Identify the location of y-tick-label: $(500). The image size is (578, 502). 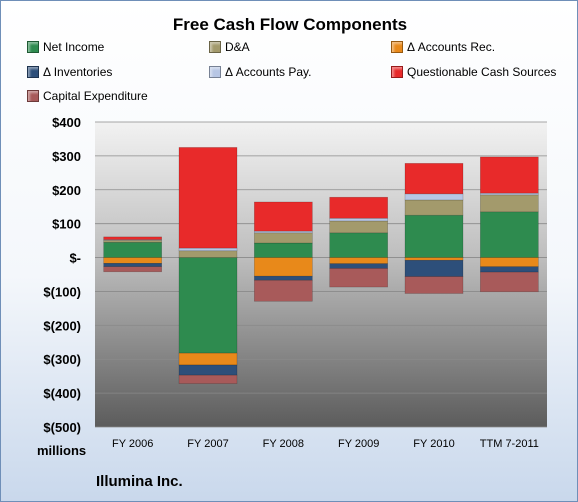
(62, 427).